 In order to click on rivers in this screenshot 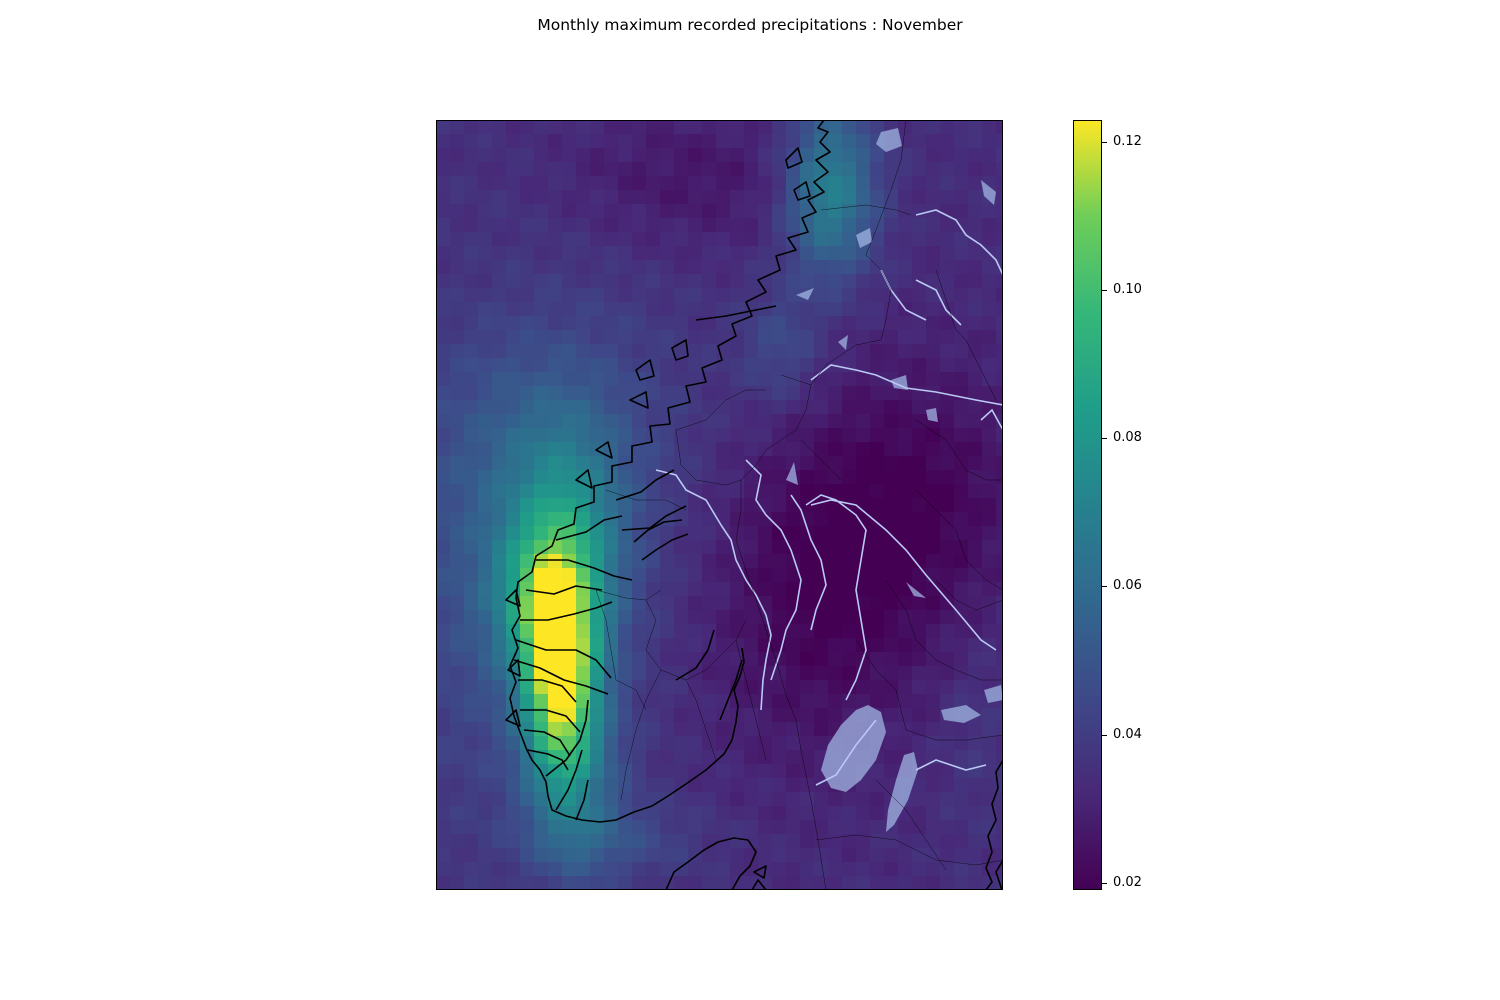, I will do `click(829, 497)`.